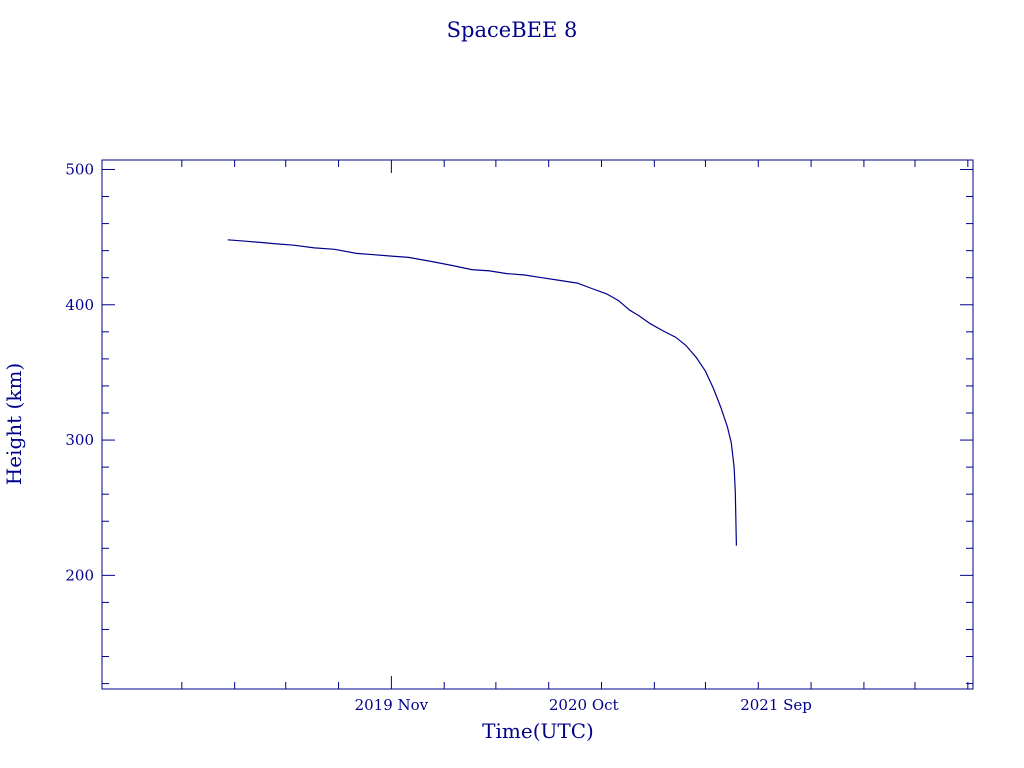  Describe the element at coordinates (79, 440) in the screenshot. I see `y-tick-label: 300` at that location.